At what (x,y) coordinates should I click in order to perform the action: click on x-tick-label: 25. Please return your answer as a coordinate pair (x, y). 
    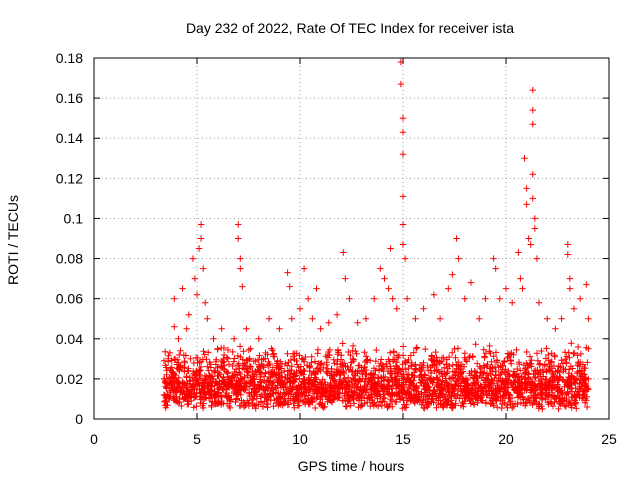
    Looking at the image, I should click on (609, 439).